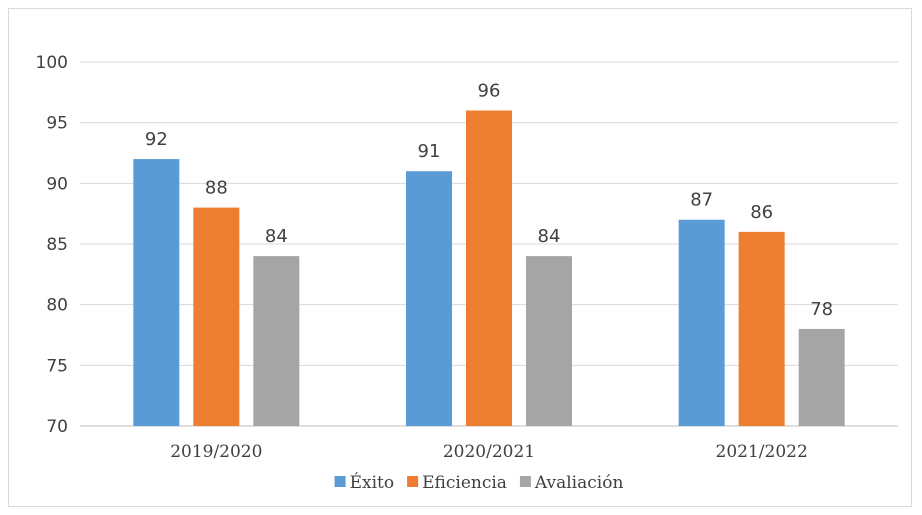 Image resolution: width=922 pixels, height=515 pixels. What do you see at coordinates (701, 200) in the screenshot?
I see `data-label-Éxito-2021/2022: 87` at bounding box center [701, 200].